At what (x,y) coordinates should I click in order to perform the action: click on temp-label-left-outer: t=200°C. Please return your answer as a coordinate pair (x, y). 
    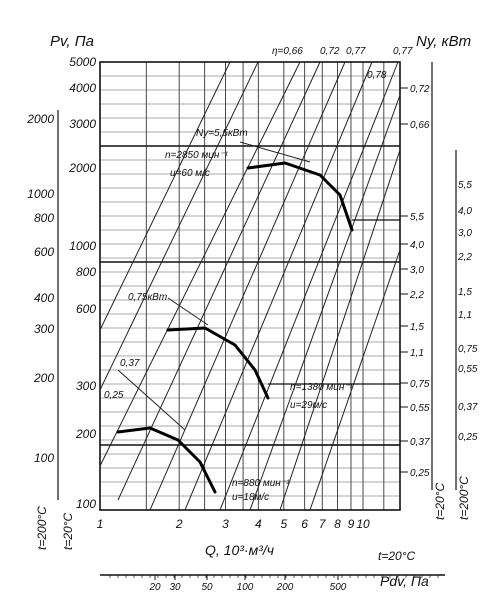
    Looking at the image, I should click on (42, 528).